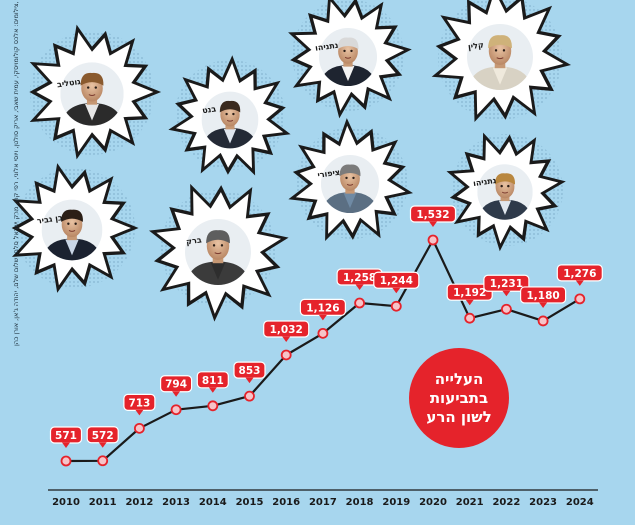  I want to click on x-tick-label: 2013, so click(176, 502).